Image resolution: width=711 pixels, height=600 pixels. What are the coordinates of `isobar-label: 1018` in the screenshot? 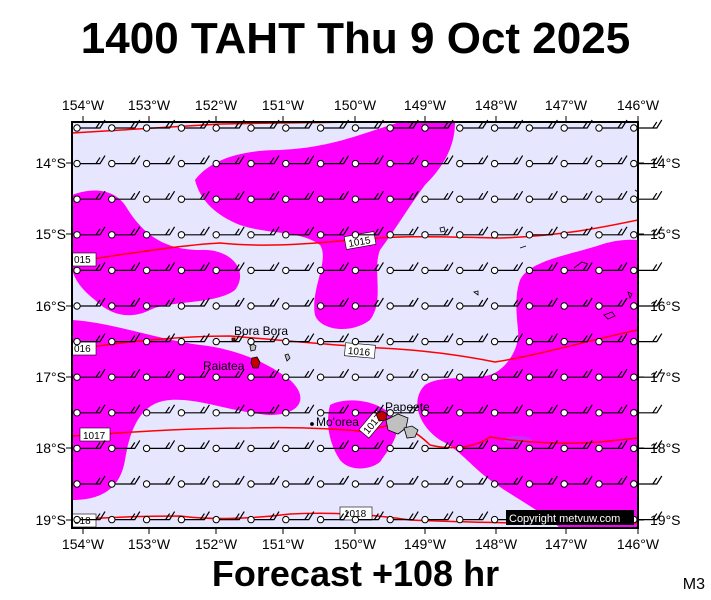 It's located at (355, 514).